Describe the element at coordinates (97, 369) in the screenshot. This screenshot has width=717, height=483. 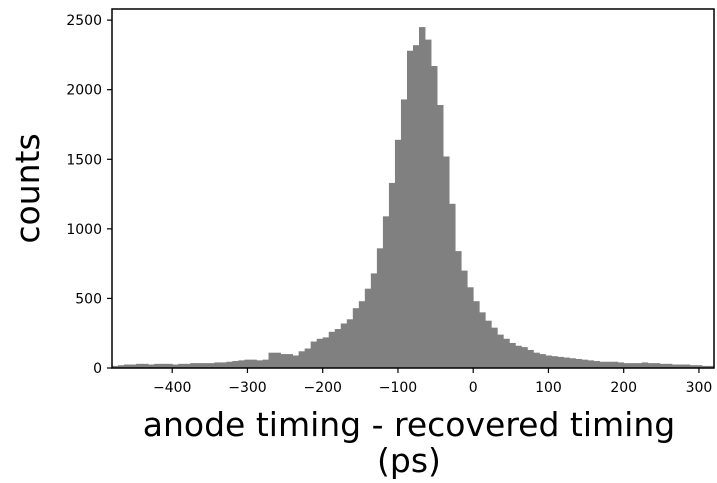
I see `y-tick-label: 0` at that location.